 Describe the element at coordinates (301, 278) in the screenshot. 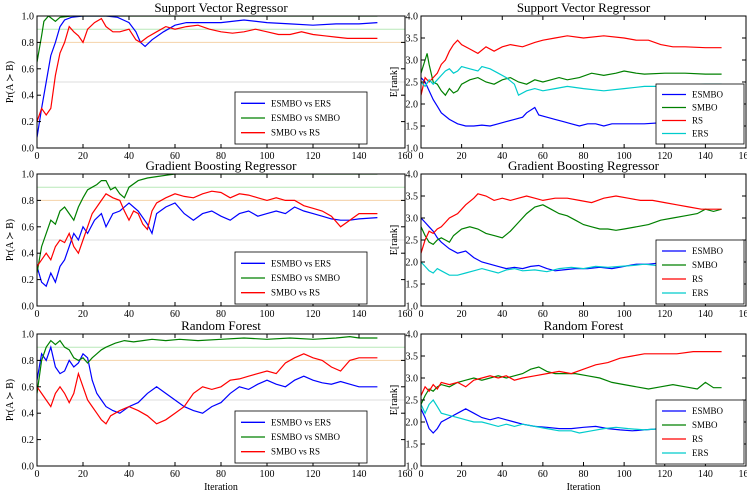

I see `legend: ESMBO vs ERS ESMBO vs SMBO SMBO vs RS` at that location.